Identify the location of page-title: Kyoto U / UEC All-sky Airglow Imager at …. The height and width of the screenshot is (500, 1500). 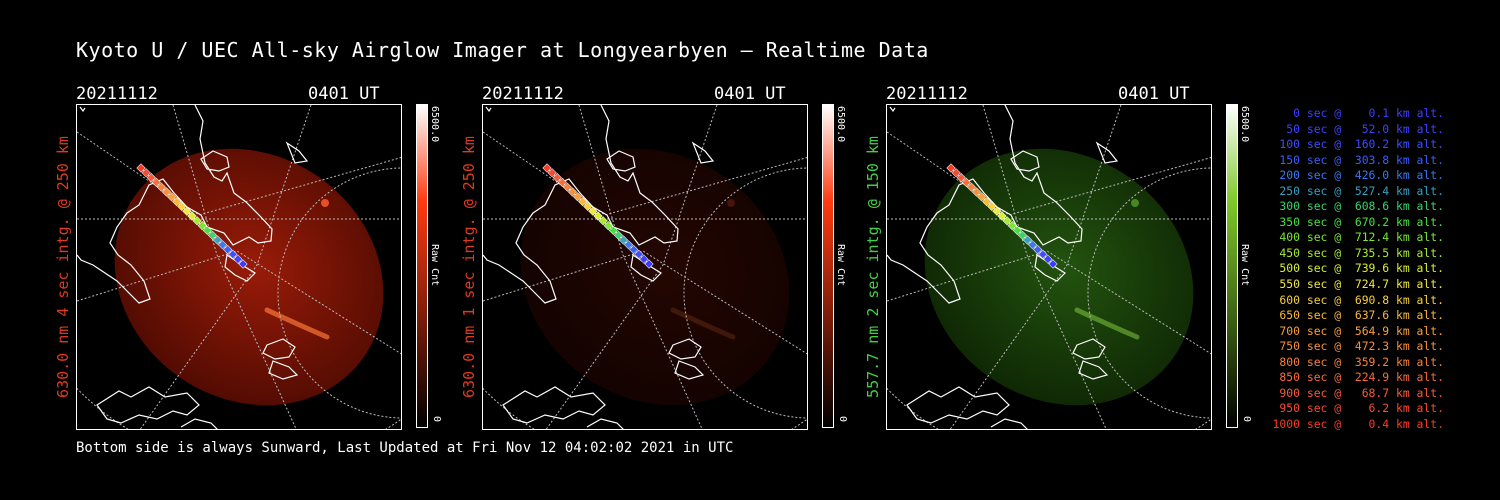
(502, 50).